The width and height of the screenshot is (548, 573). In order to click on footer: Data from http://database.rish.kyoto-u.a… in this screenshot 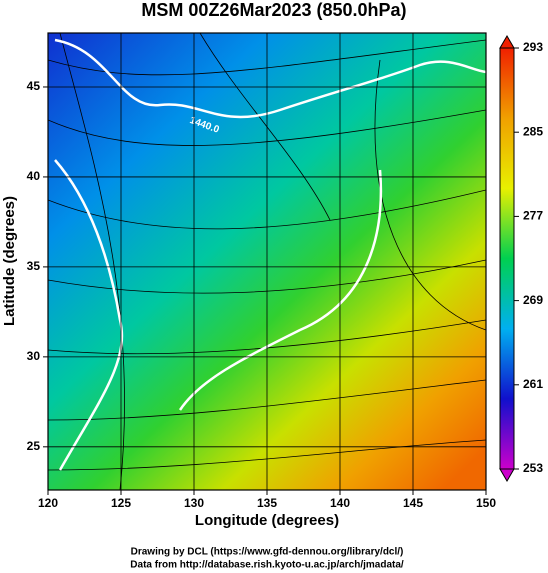, I will do `click(267, 565)`.